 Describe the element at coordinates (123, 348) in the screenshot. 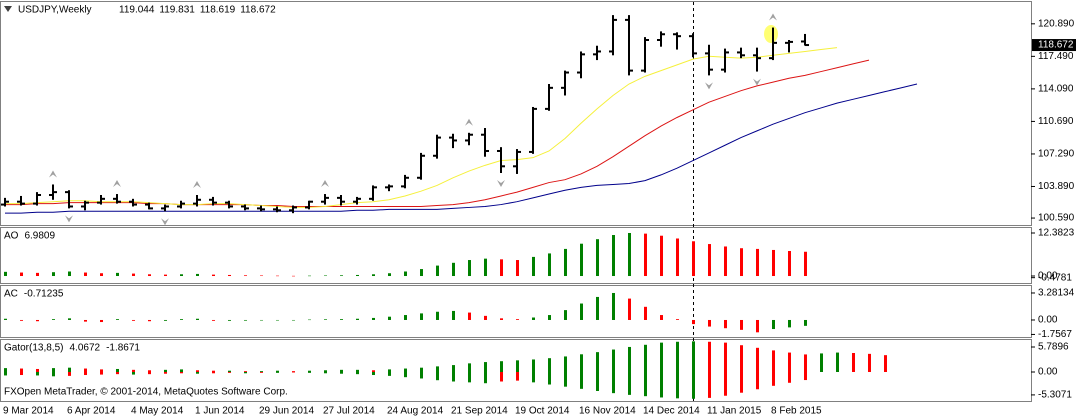

I see `indicator-value: -1.8671` at that location.